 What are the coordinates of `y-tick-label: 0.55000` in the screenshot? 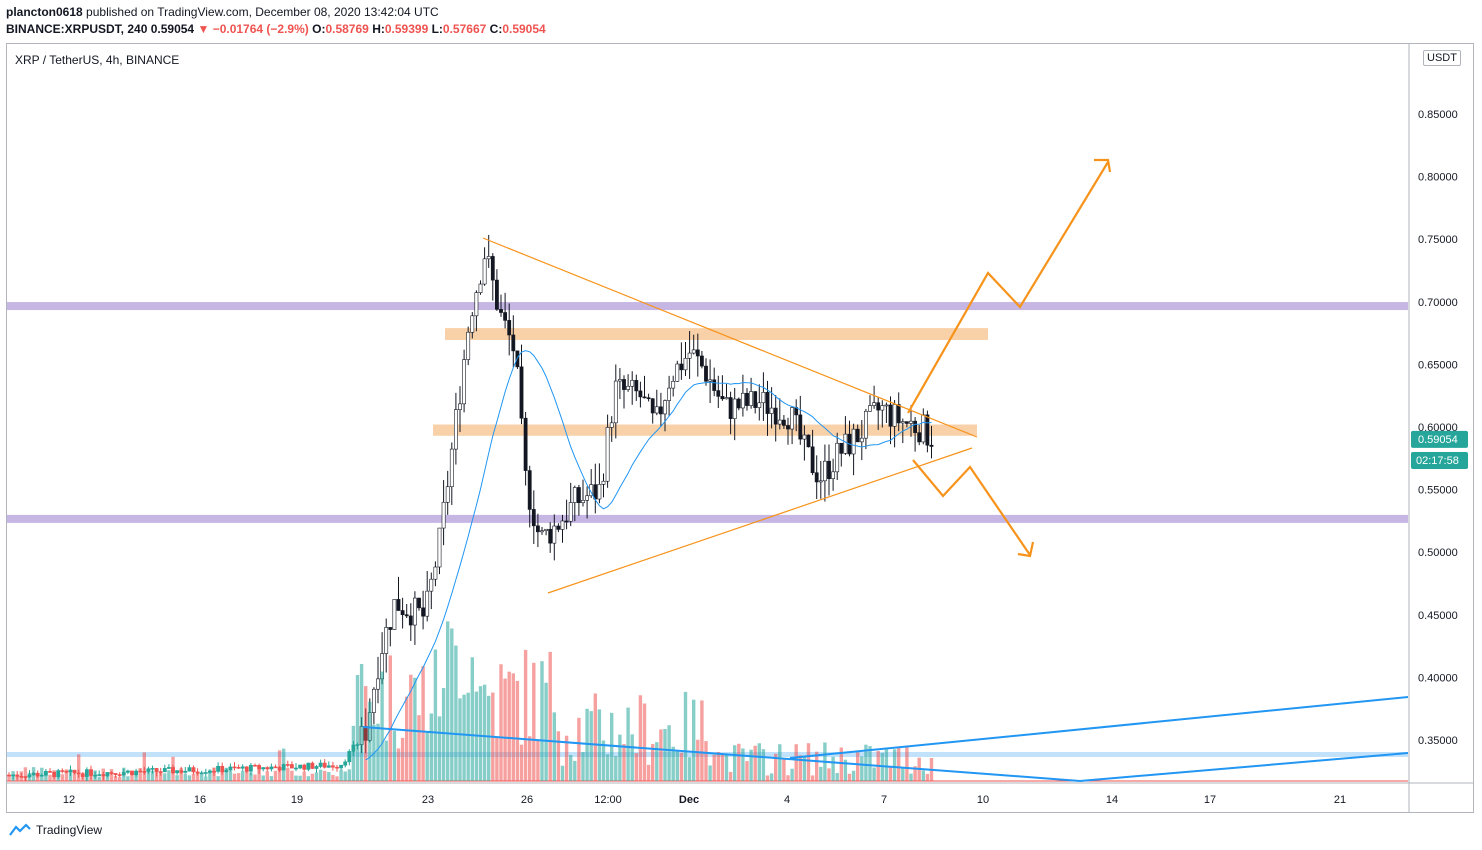 It's located at (1438, 491).